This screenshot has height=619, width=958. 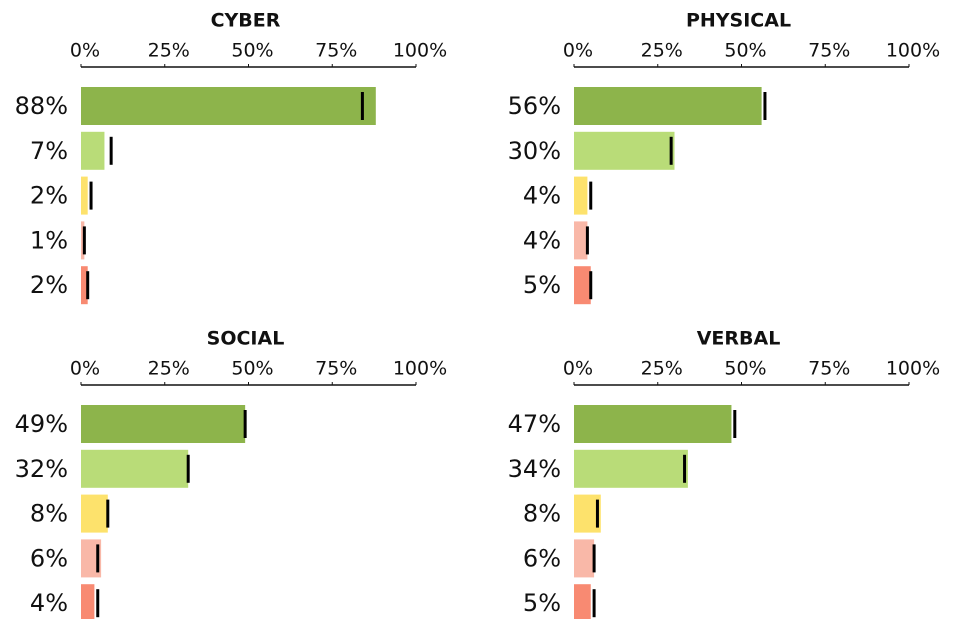 What do you see at coordinates (246, 21) in the screenshot?
I see `panel-title: CYBER` at bounding box center [246, 21].